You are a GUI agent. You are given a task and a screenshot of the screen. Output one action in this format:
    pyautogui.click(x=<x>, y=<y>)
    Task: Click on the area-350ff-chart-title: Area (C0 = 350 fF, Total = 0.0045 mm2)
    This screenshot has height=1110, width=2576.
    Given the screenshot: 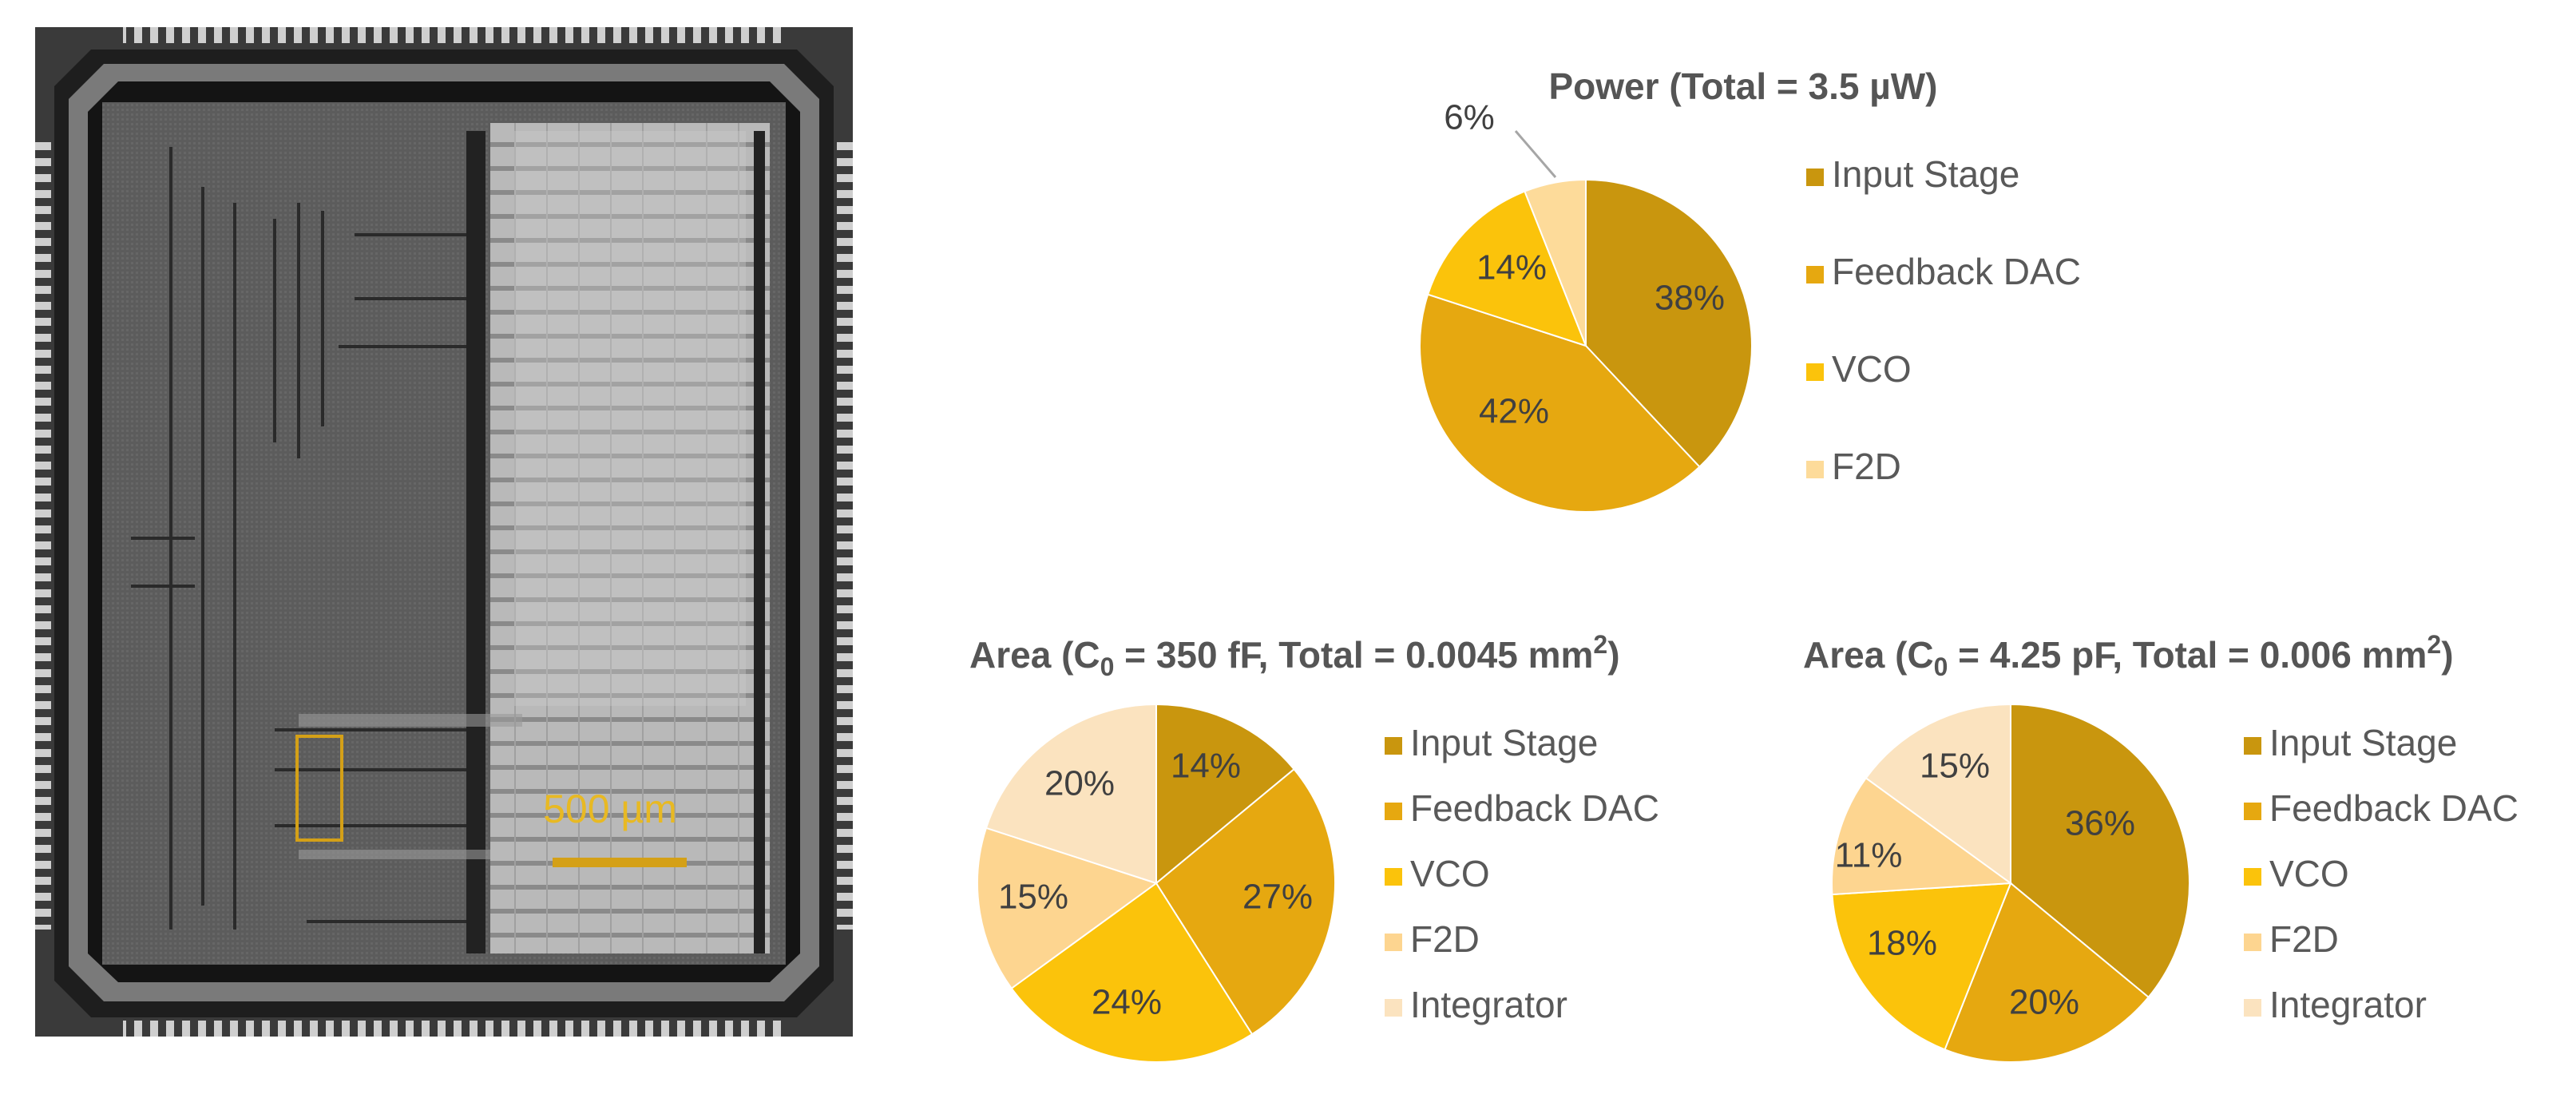 What is the action you would take?
    pyautogui.click(x=1295, y=655)
    